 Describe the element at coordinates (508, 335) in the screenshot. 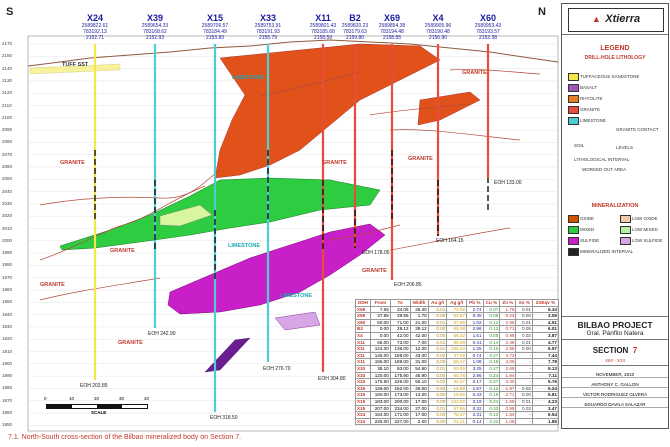

I see `assay-cell: 0.96` at that location.